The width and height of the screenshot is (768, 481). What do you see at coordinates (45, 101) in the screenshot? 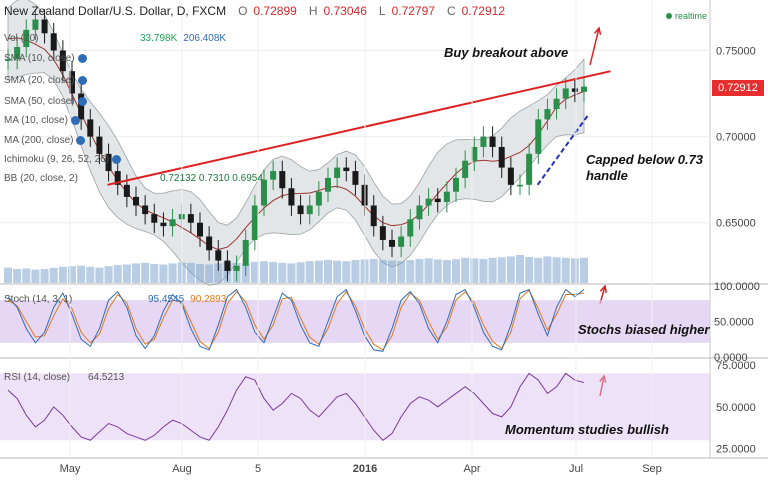
I see `legend-sma3: SMA (50, close)` at bounding box center [45, 101].